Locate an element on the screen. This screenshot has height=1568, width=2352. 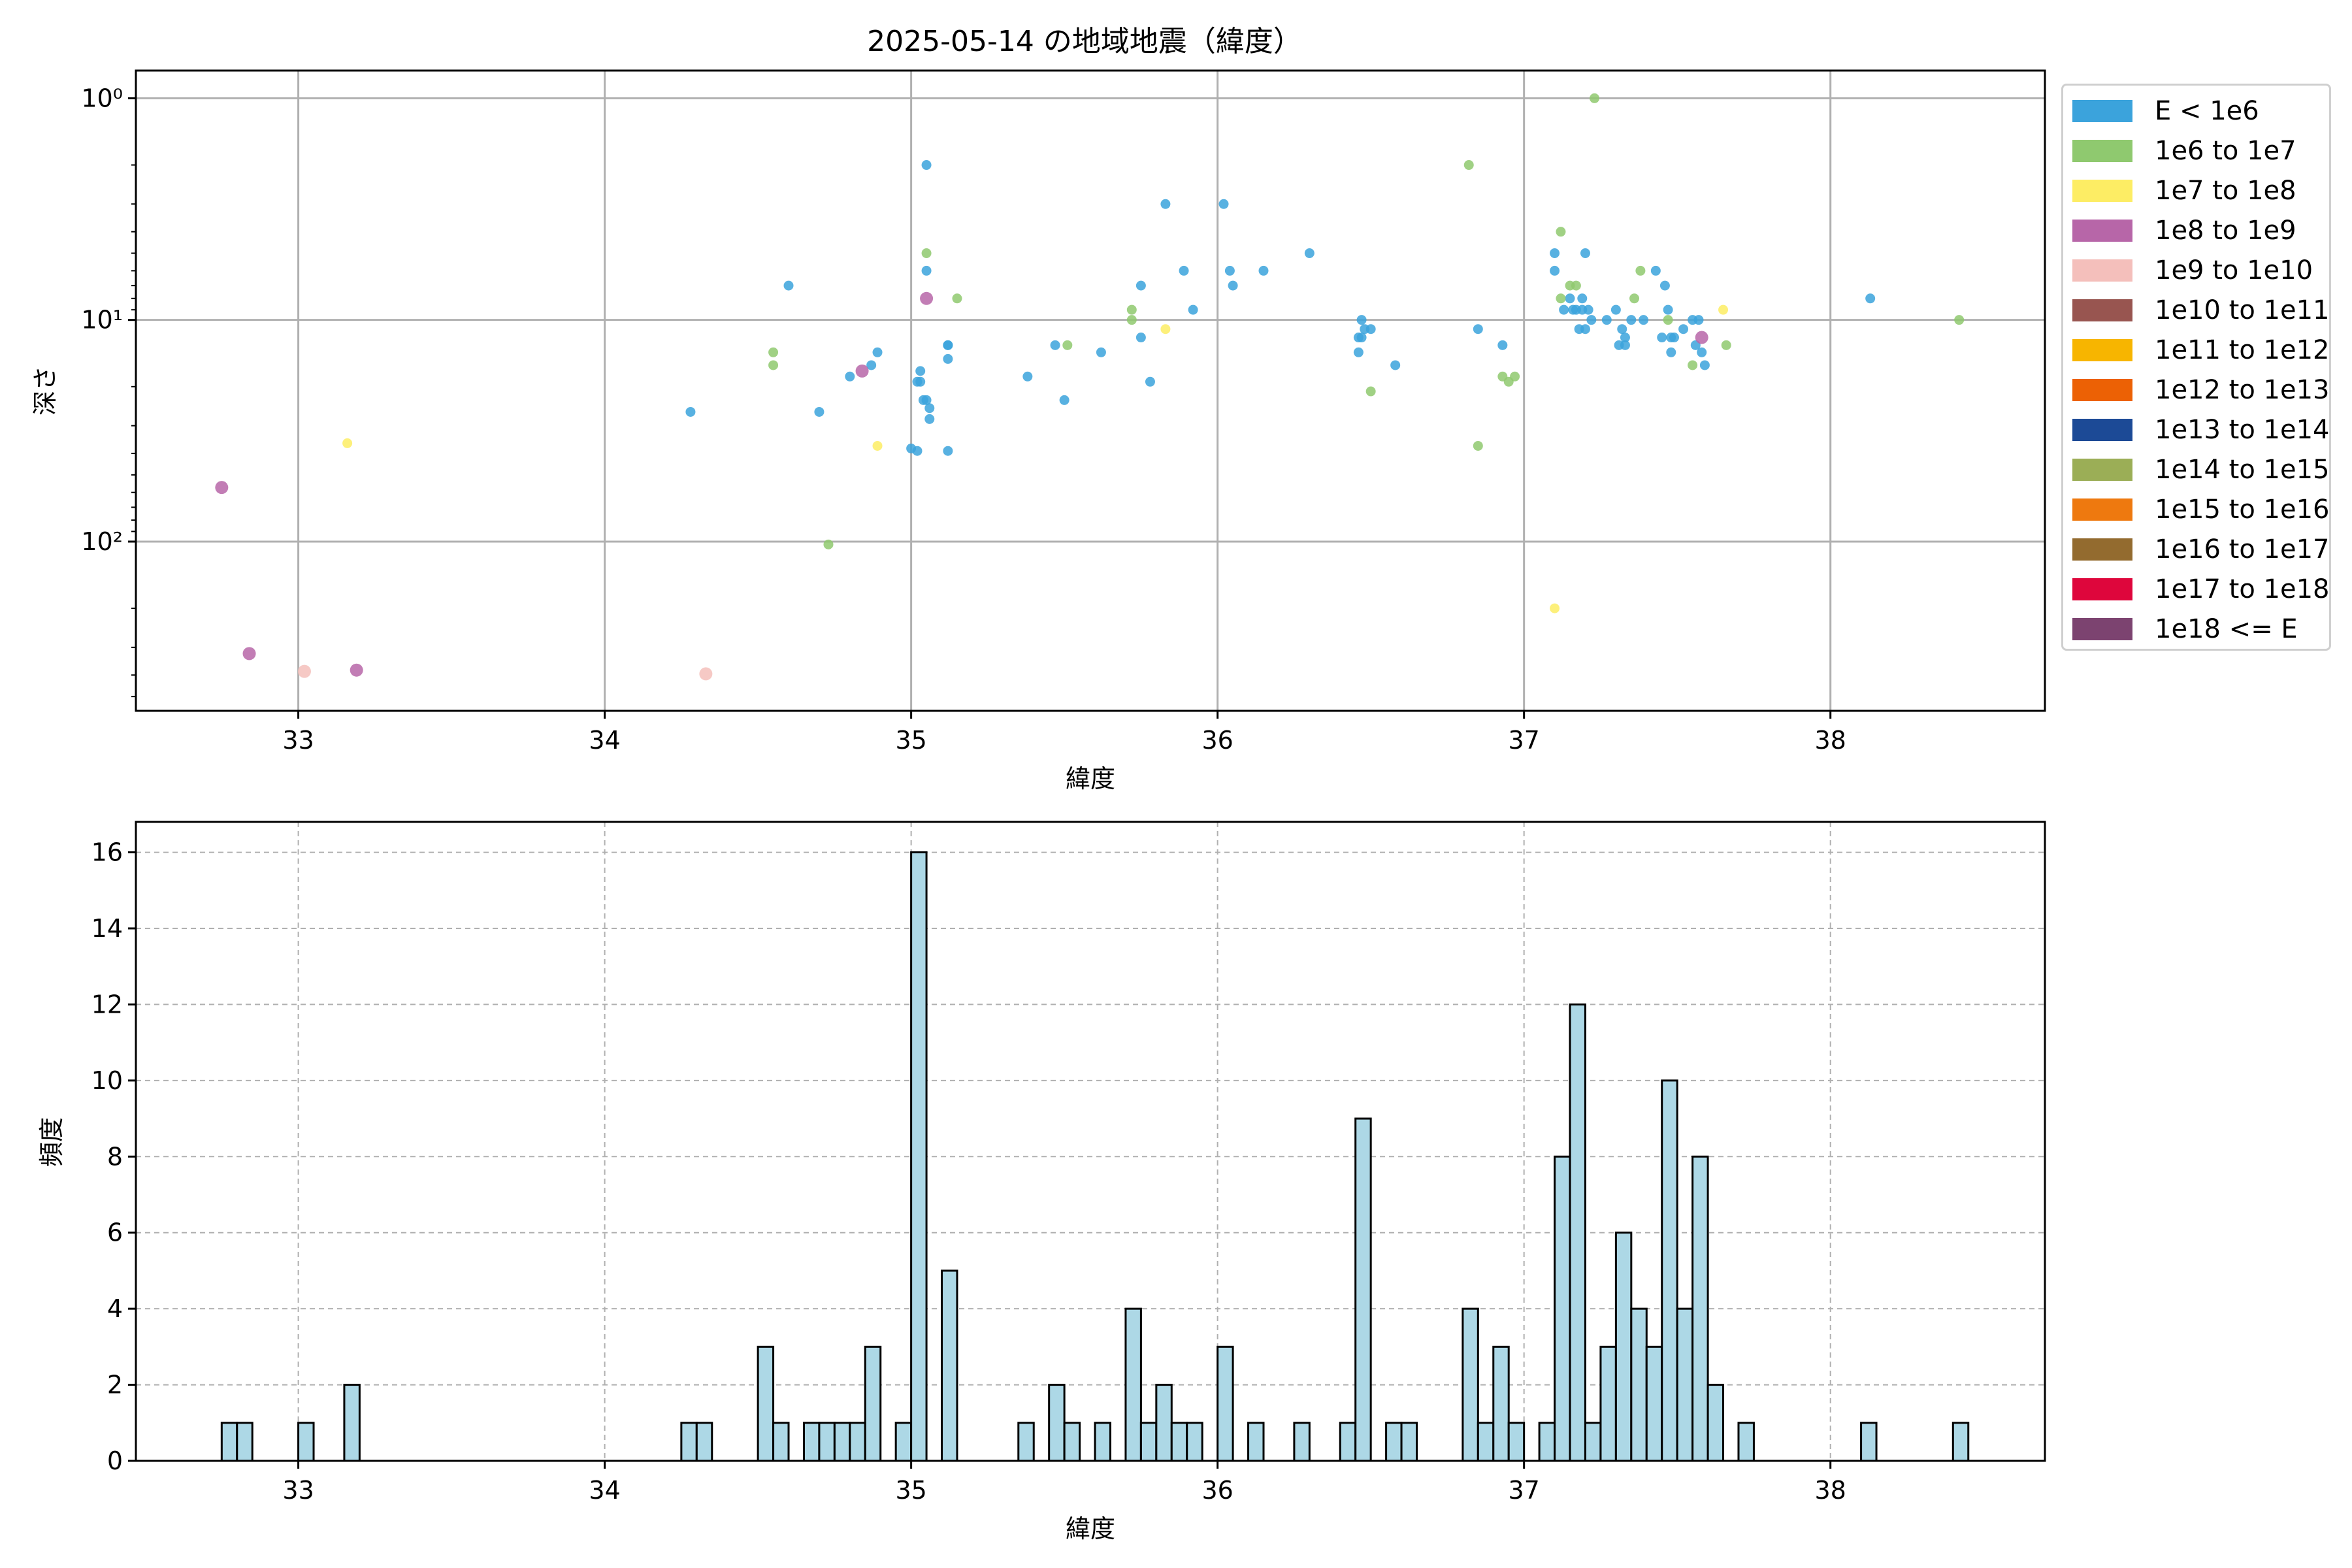
legend-label: 1e15 to 1e16 is located at coordinates (2242, 510).